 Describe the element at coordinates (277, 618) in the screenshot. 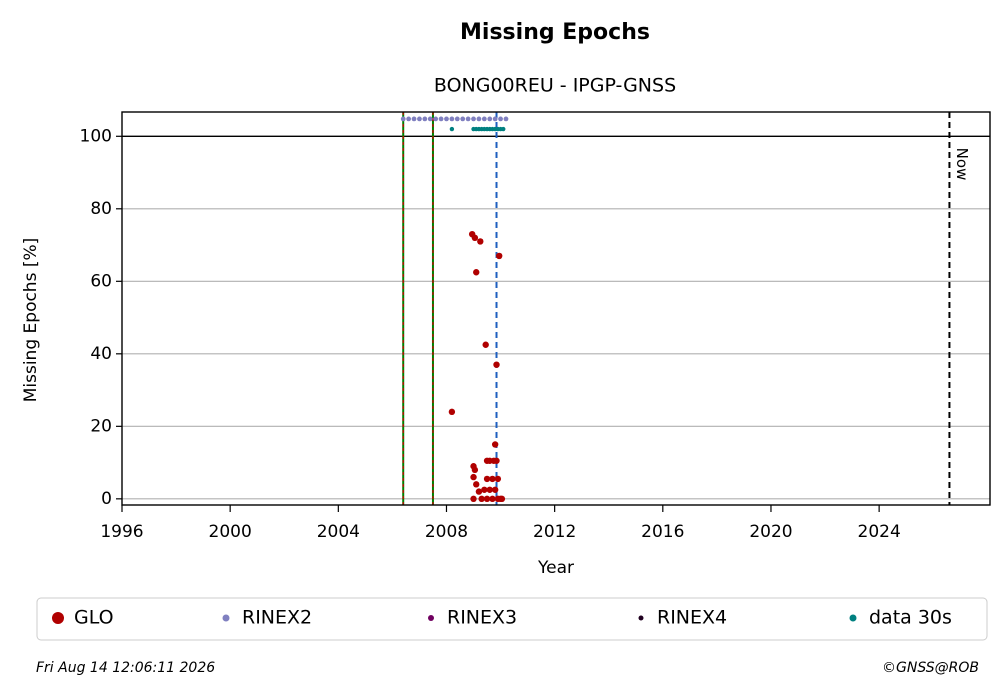

I see `legend-label: RINEX2` at that location.